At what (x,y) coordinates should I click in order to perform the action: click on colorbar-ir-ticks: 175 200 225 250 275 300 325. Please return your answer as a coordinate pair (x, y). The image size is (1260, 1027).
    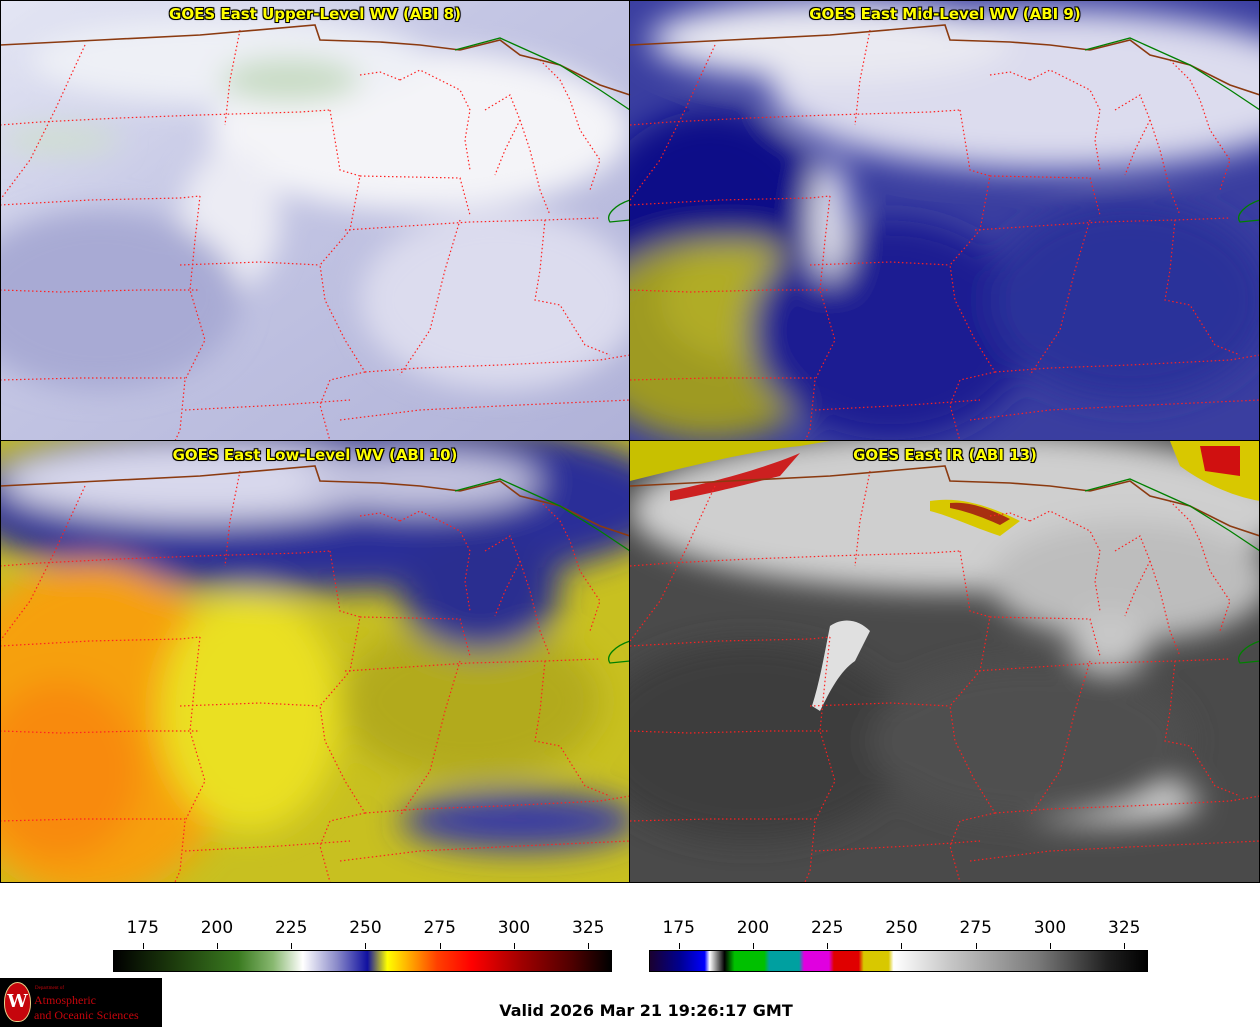
    Looking at the image, I should click on (898, 934).